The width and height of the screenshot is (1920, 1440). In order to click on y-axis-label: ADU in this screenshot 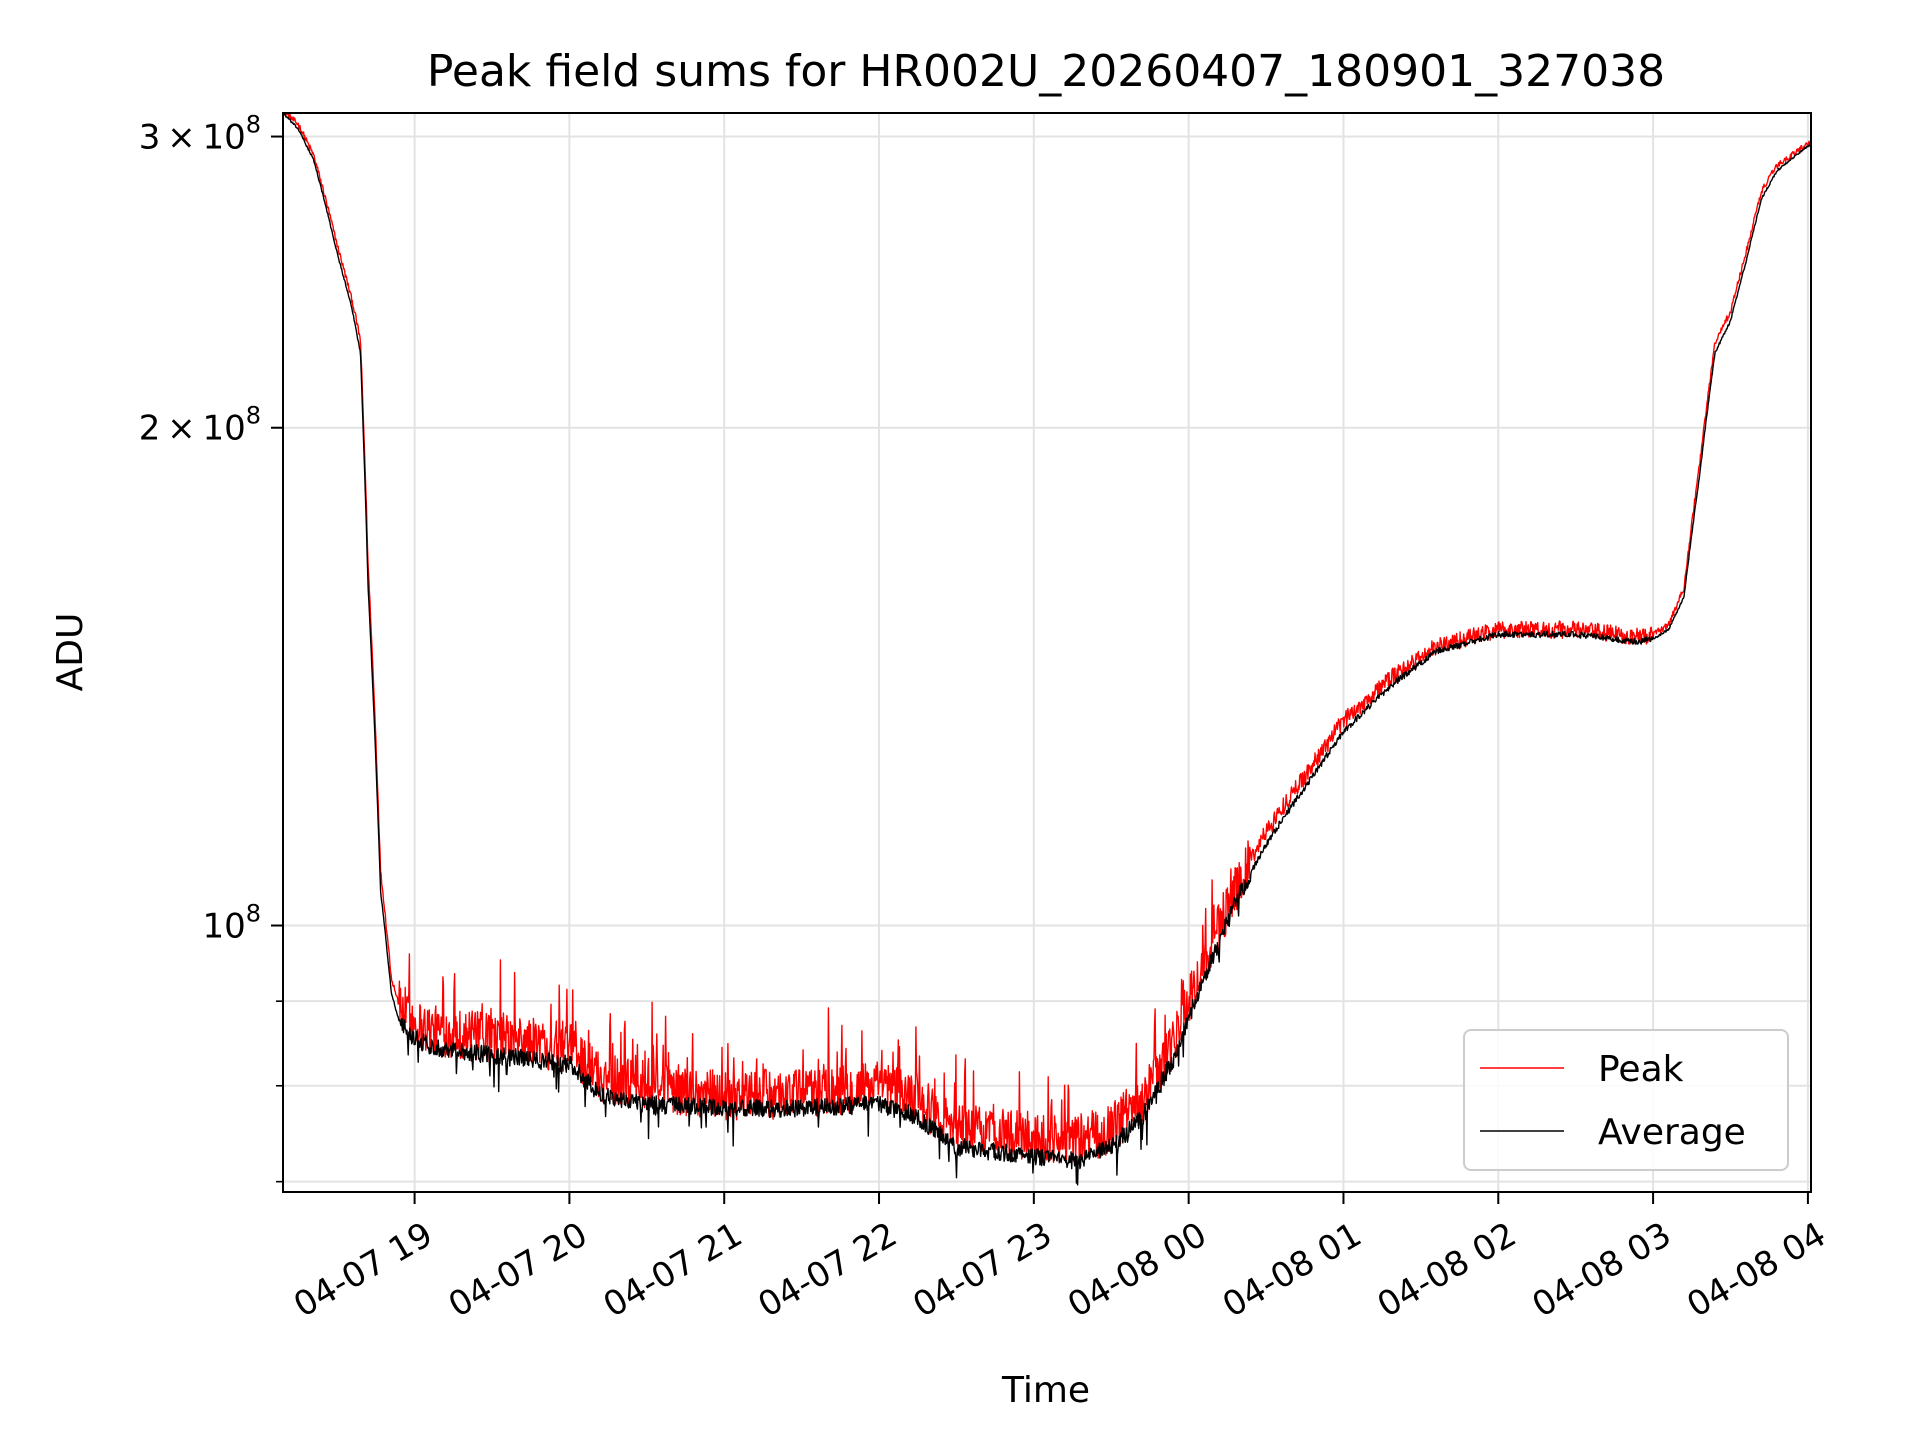, I will do `click(70, 652)`.